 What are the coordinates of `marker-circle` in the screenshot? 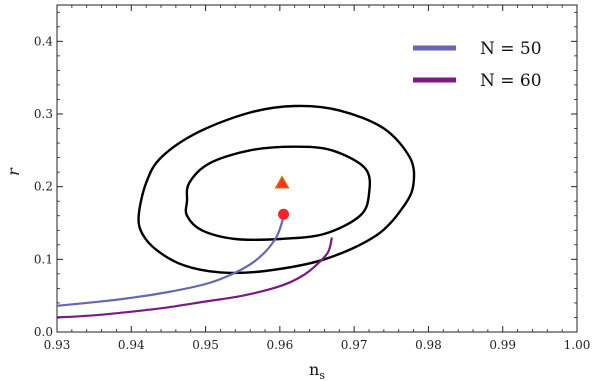 It's located at (284, 214).